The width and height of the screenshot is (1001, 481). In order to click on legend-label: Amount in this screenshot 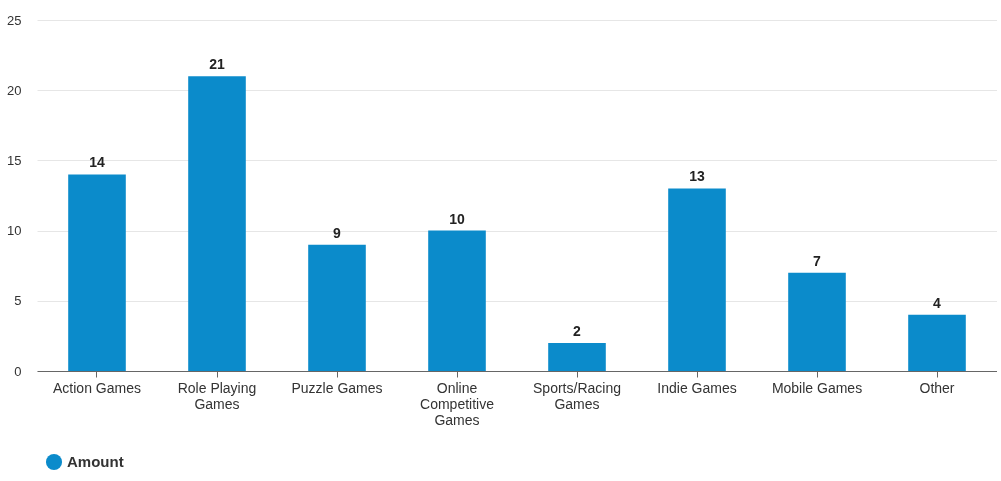, I will do `click(95, 461)`.